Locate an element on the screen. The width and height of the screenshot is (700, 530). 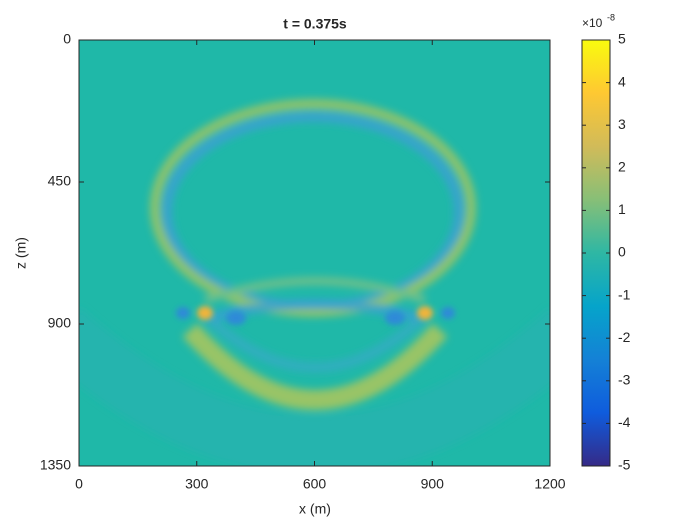
colorbar-tick-label: 1 is located at coordinates (622, 209).